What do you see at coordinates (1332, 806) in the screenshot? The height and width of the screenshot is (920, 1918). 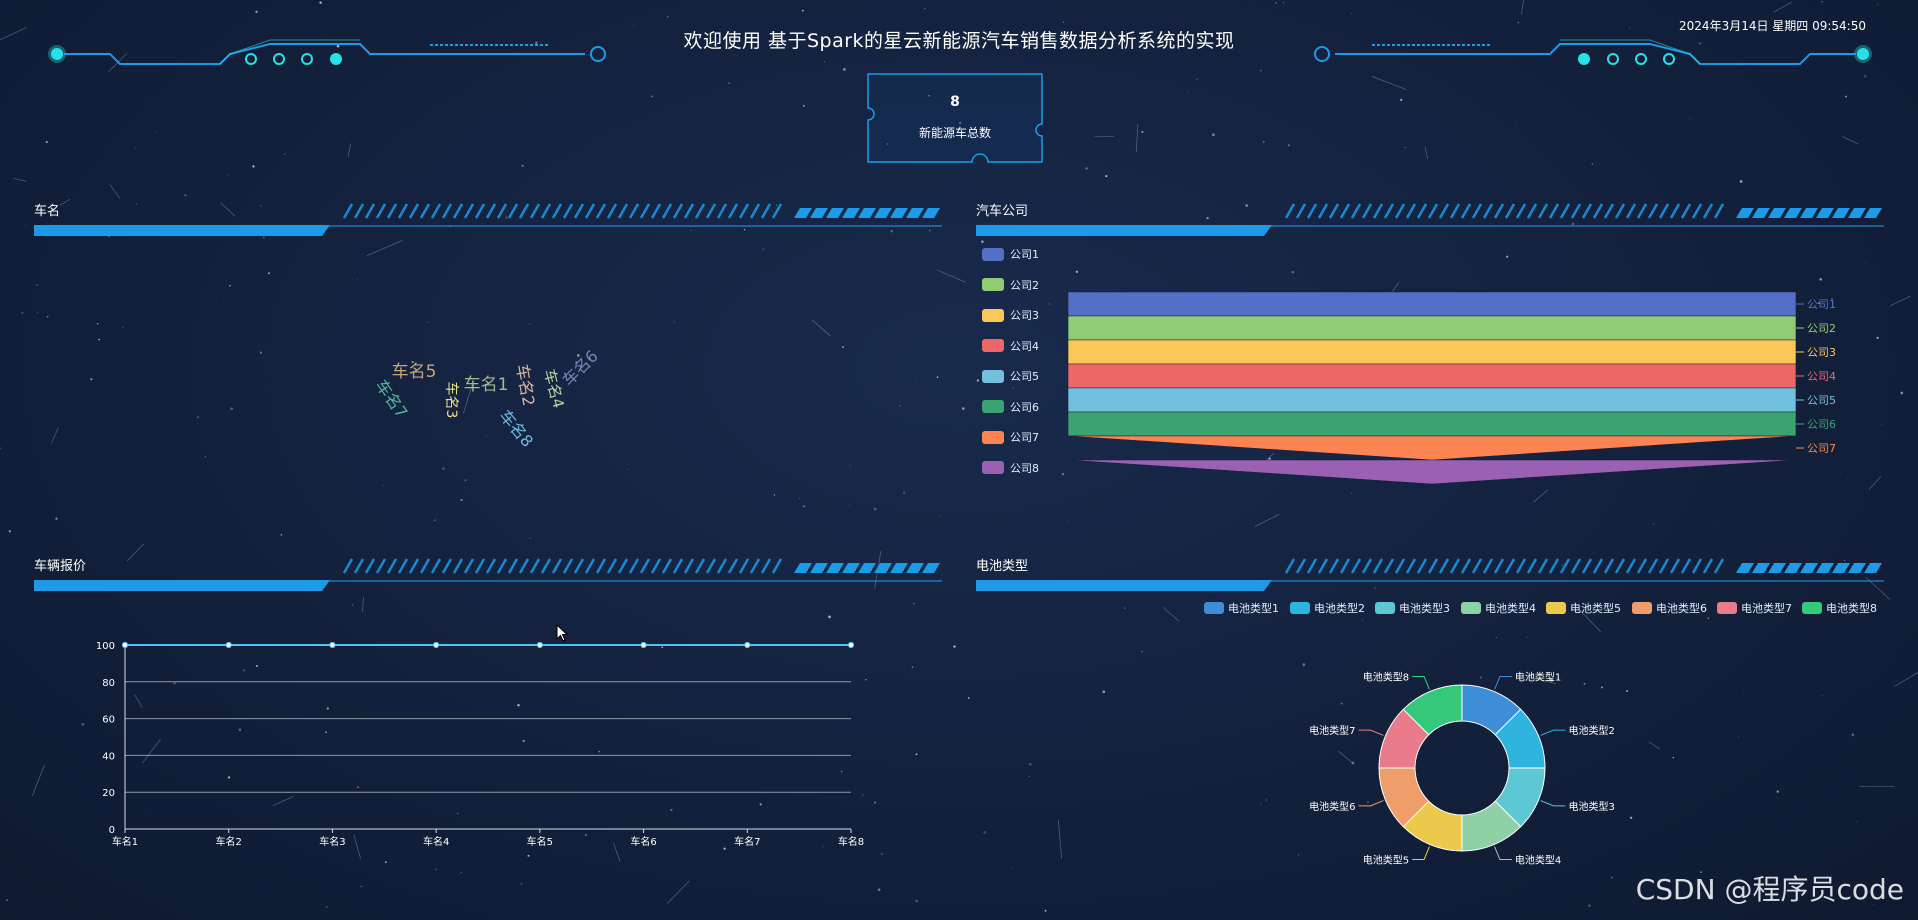 I see `donut-label: 电池类型6` at bounding box center [1332, 806].